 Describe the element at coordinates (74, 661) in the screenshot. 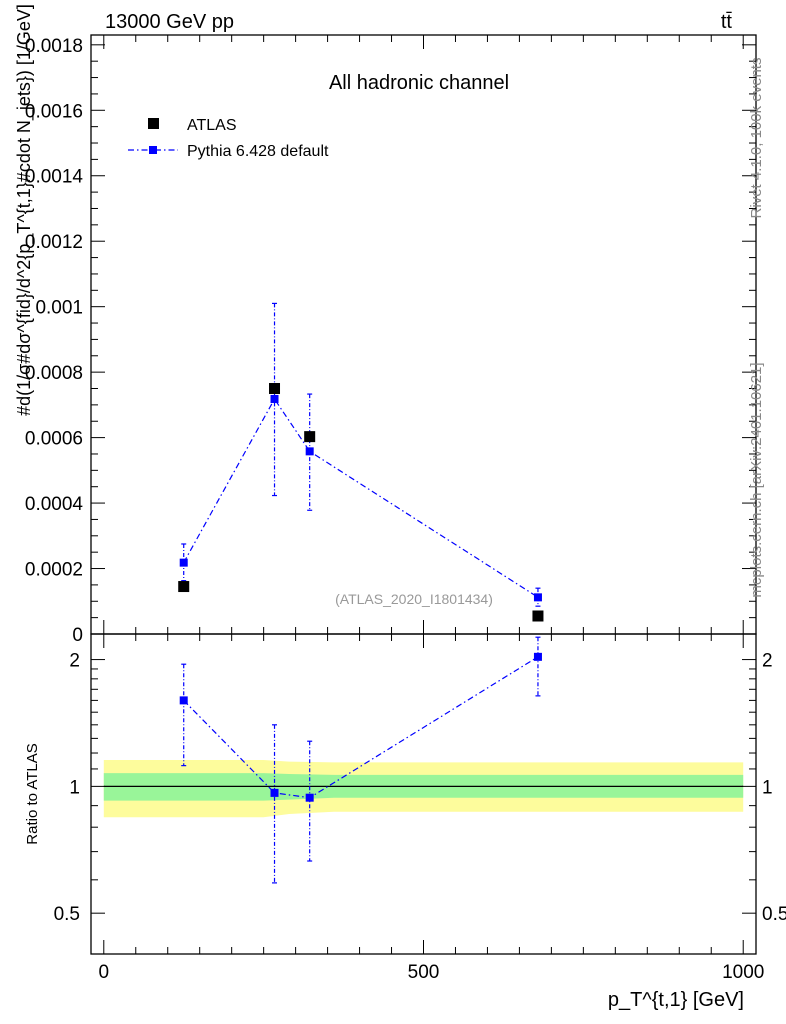

I see `ratio-y-tick-label-left: 2` at that location.